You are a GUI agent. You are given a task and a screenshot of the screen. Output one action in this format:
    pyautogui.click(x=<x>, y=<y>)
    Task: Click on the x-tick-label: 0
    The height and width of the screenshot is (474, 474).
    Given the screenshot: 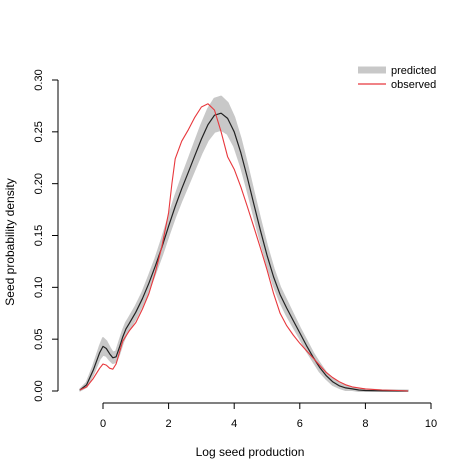 What is the action you would take?
    pyautogui.click(x=103, y=424)
    